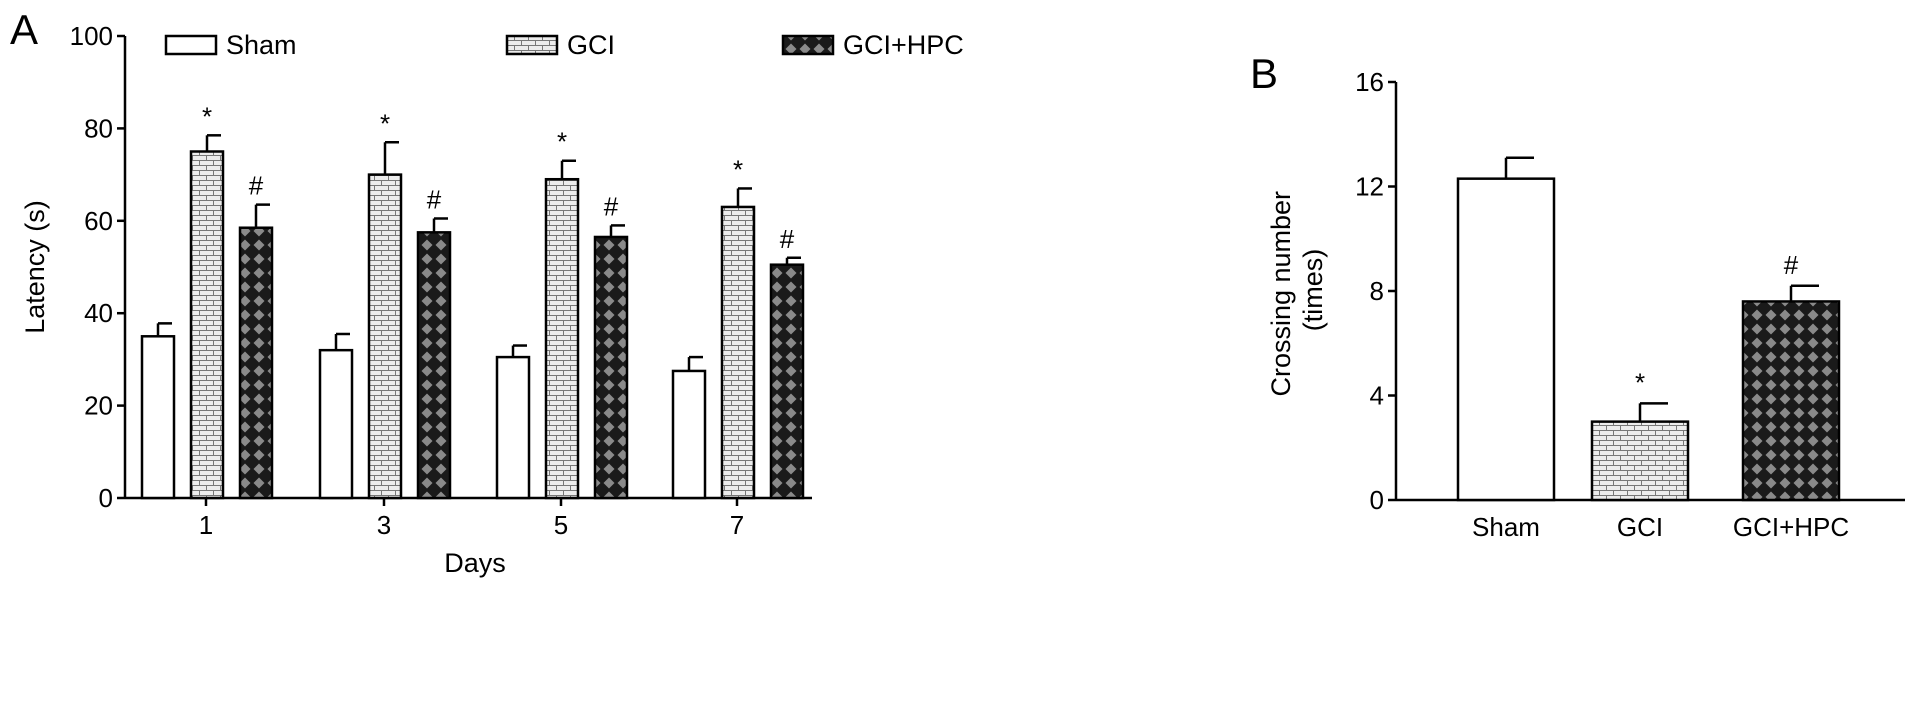 This screenshot has height=716, width=1913. I want to click on panel-b-y-tick-label: 12, so click(1369, 187).